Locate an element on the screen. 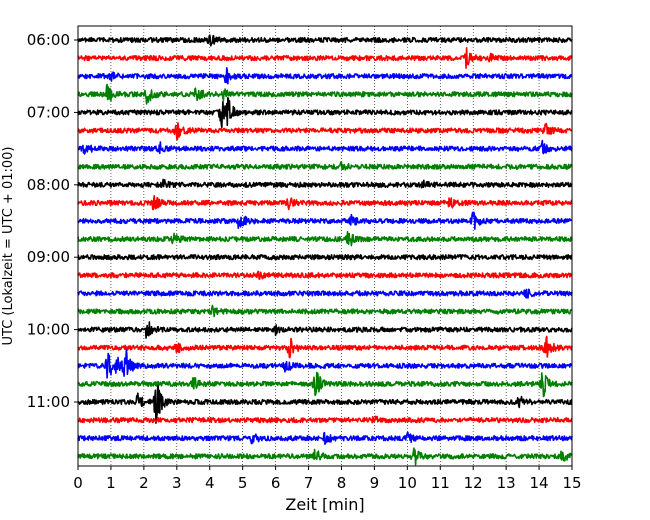 The image size is (650, 520). trace-06:00 is located at coordinates (325, 40).